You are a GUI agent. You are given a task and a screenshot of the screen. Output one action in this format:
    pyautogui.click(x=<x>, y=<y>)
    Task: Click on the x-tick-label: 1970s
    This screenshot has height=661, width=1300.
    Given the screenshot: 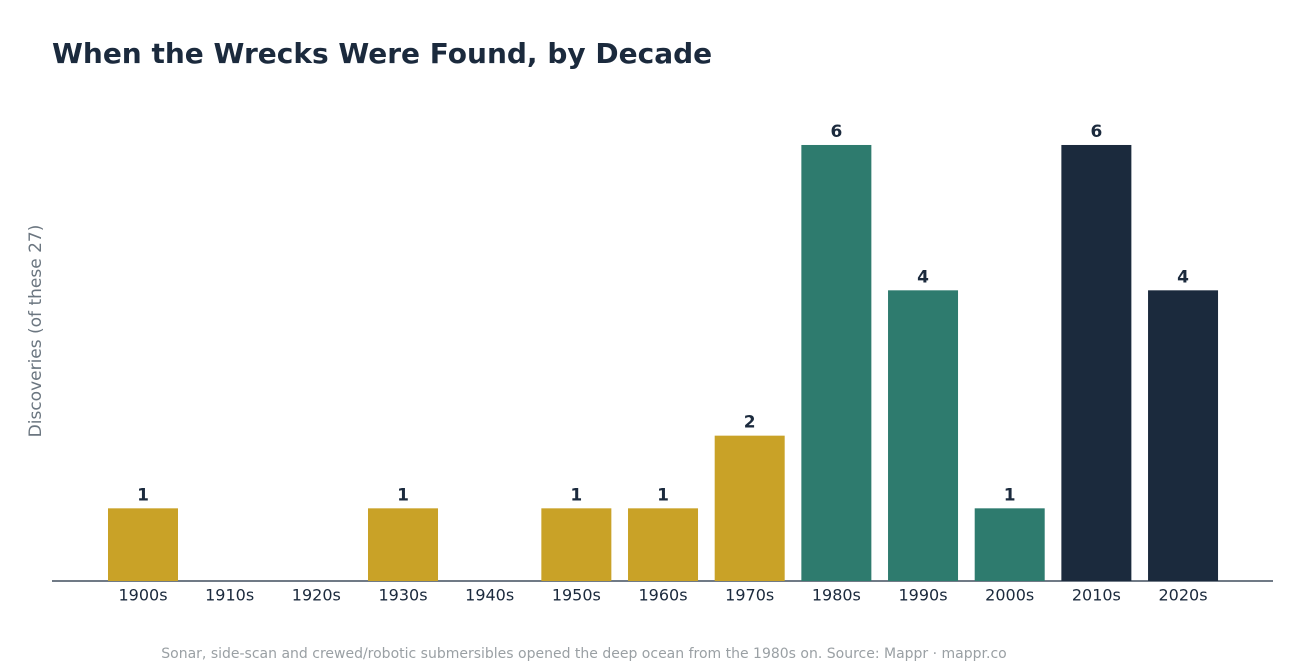 What is the action you would take?
    pyautogui.click(x=749, y=595)
    